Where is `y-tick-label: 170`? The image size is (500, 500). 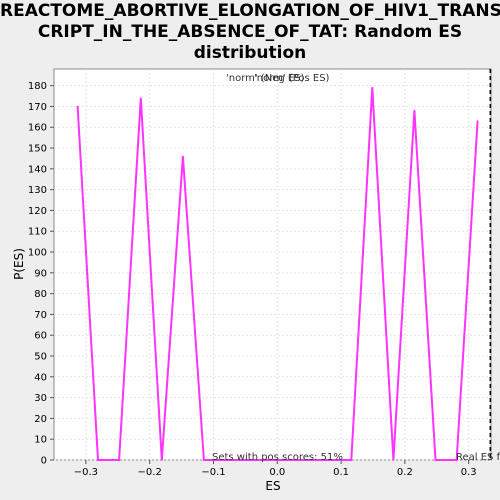 y-tick-label: 170 is located at coordinates (37, 107).